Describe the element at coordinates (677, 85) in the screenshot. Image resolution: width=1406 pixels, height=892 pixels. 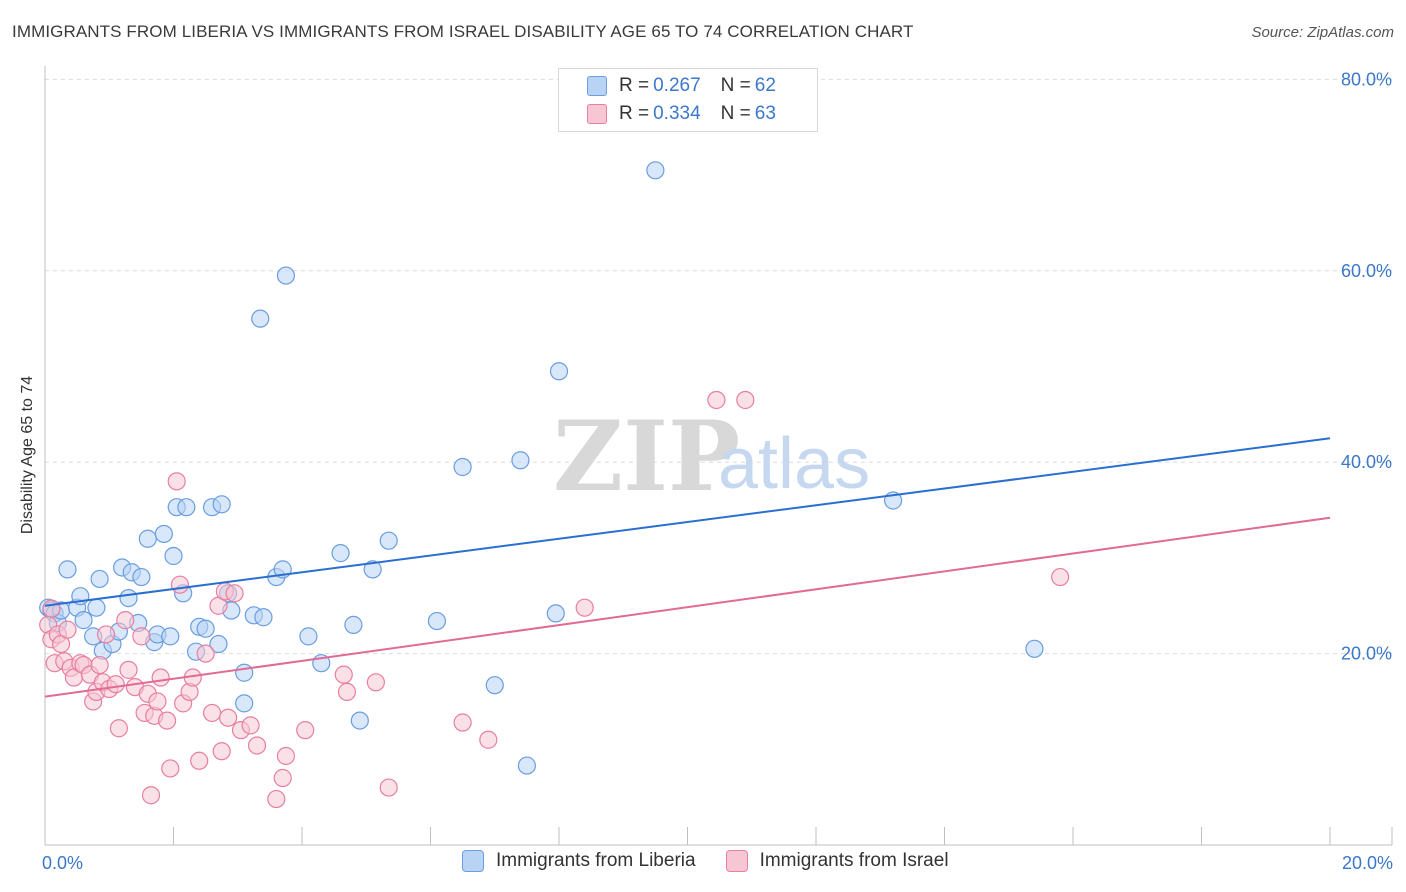
I see `liberia-r-value: 0.267` at that location.